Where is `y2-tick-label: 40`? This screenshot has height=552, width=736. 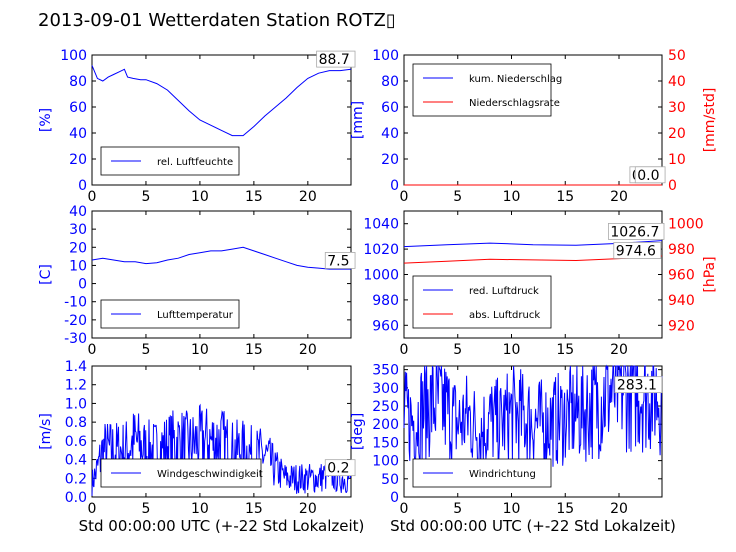 y2-tick-label: 40 is located at coordinates (677, 82).